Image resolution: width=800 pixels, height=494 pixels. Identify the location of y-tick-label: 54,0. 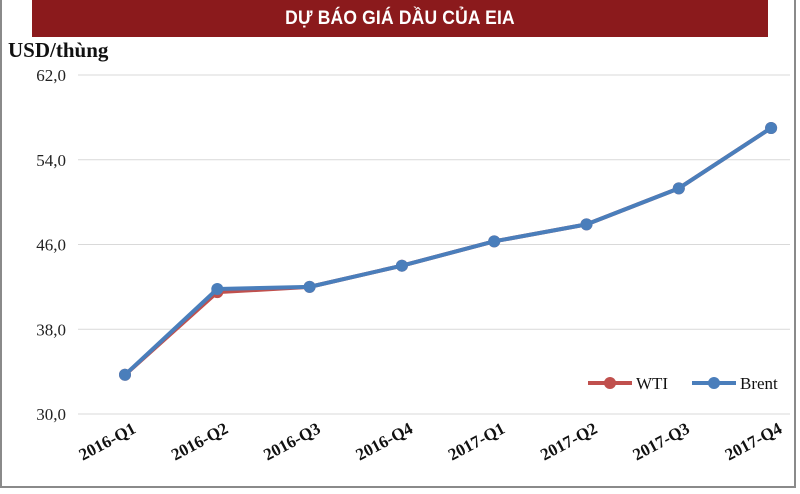
(51, 160).